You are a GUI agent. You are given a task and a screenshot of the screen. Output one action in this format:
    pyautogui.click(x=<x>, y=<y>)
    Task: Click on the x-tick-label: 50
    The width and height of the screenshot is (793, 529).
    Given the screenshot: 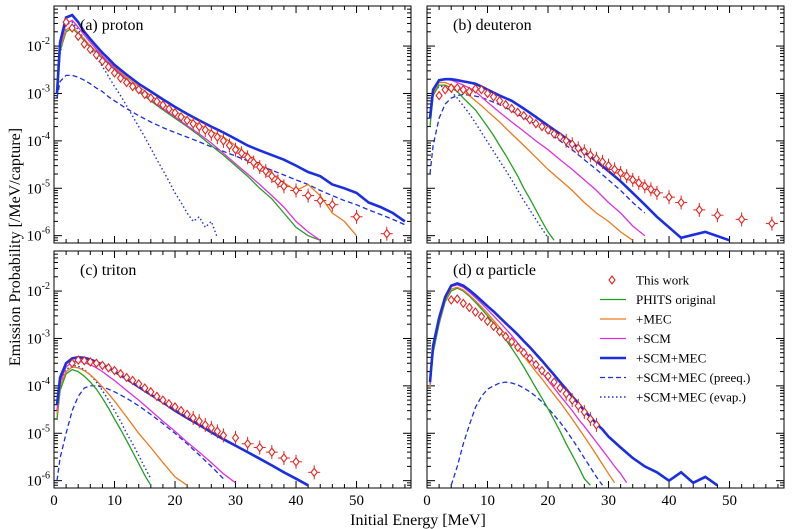 What is the action you would take?
    pyautogui.click(x=729, y=501)
    